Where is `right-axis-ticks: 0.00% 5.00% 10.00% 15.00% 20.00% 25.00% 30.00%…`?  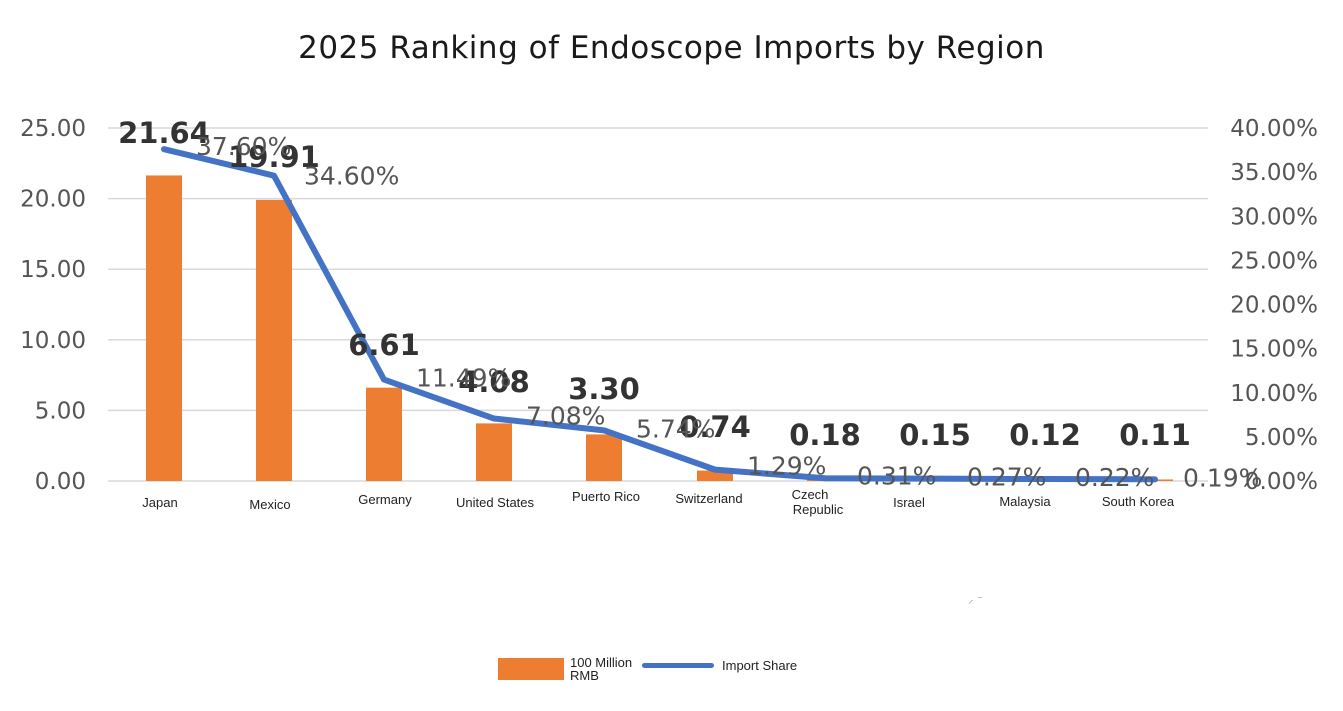
right-axis-ticks: 0.00% 5.00% 10.00% 15.00% 20.00% 25.00% 30.00%… is located at coordinates (1274, 305).